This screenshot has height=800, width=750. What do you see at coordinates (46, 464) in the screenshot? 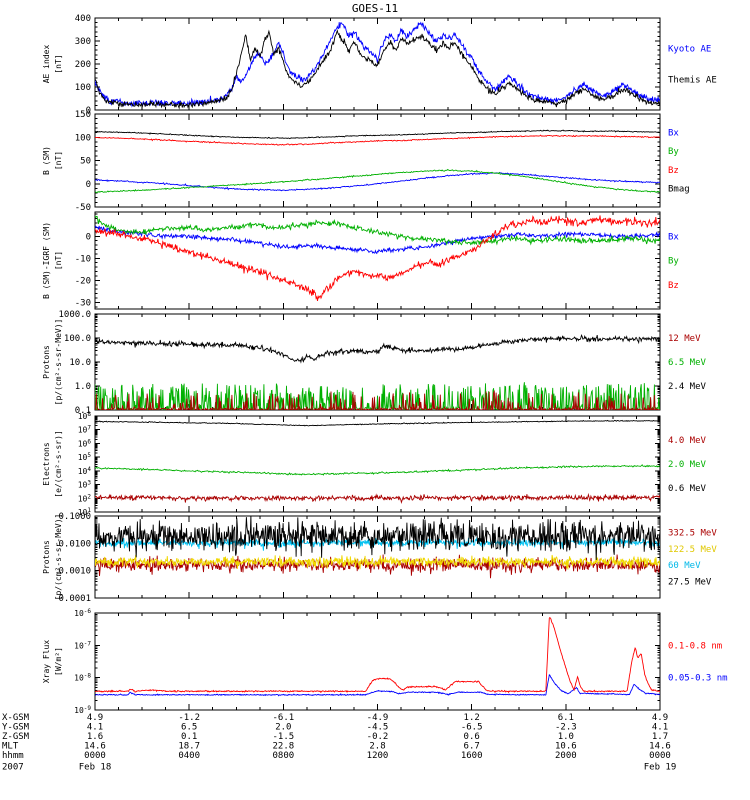
I see `y-axis-label: Electrons` at bounding box center [46, 464].